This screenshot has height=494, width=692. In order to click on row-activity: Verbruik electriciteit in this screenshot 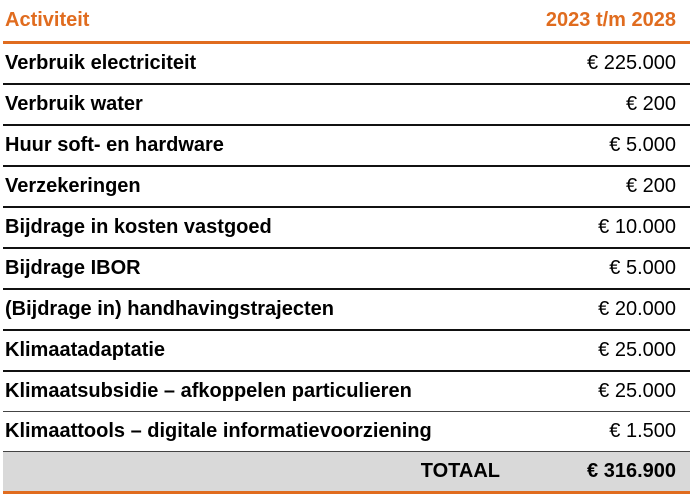, I will do `click(101, 63)`.